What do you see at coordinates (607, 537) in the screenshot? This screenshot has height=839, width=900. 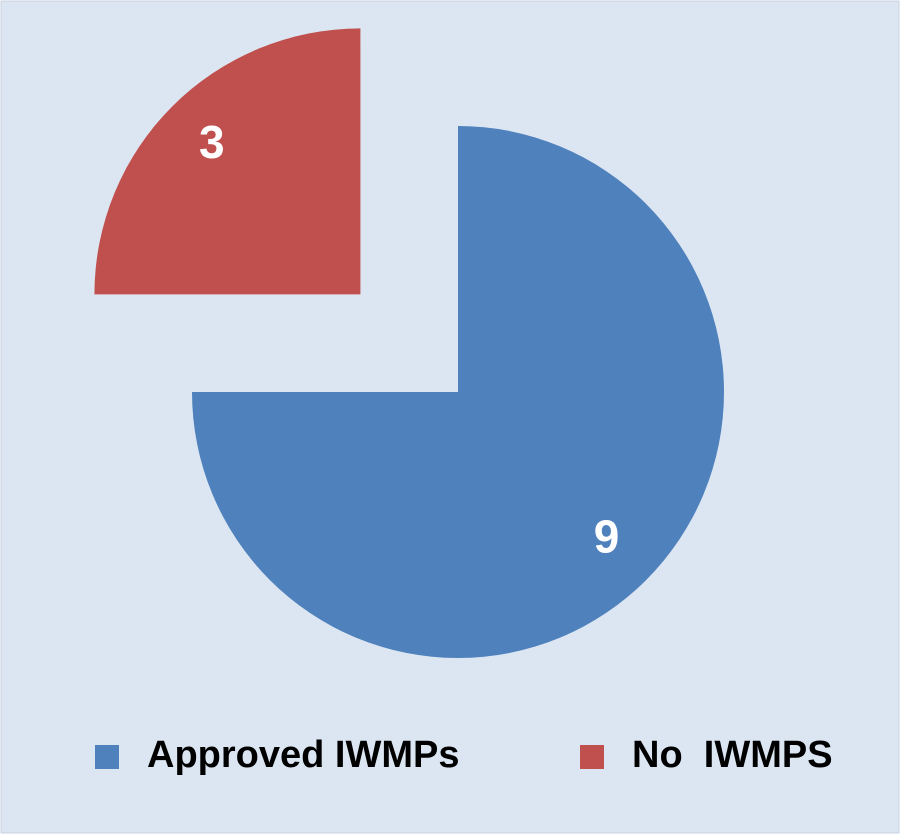 I see `value-label: 9` at bounding box center [607, 537].